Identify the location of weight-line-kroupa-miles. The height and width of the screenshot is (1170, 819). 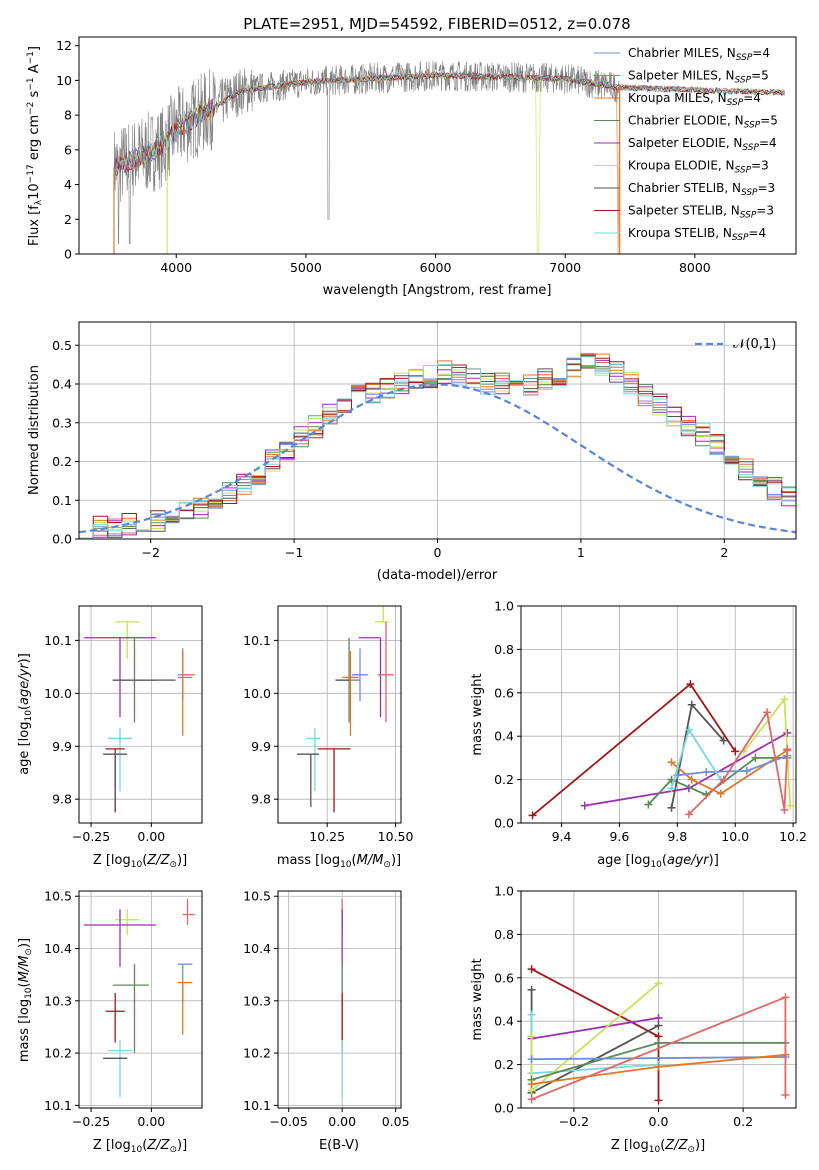
(729, 772).